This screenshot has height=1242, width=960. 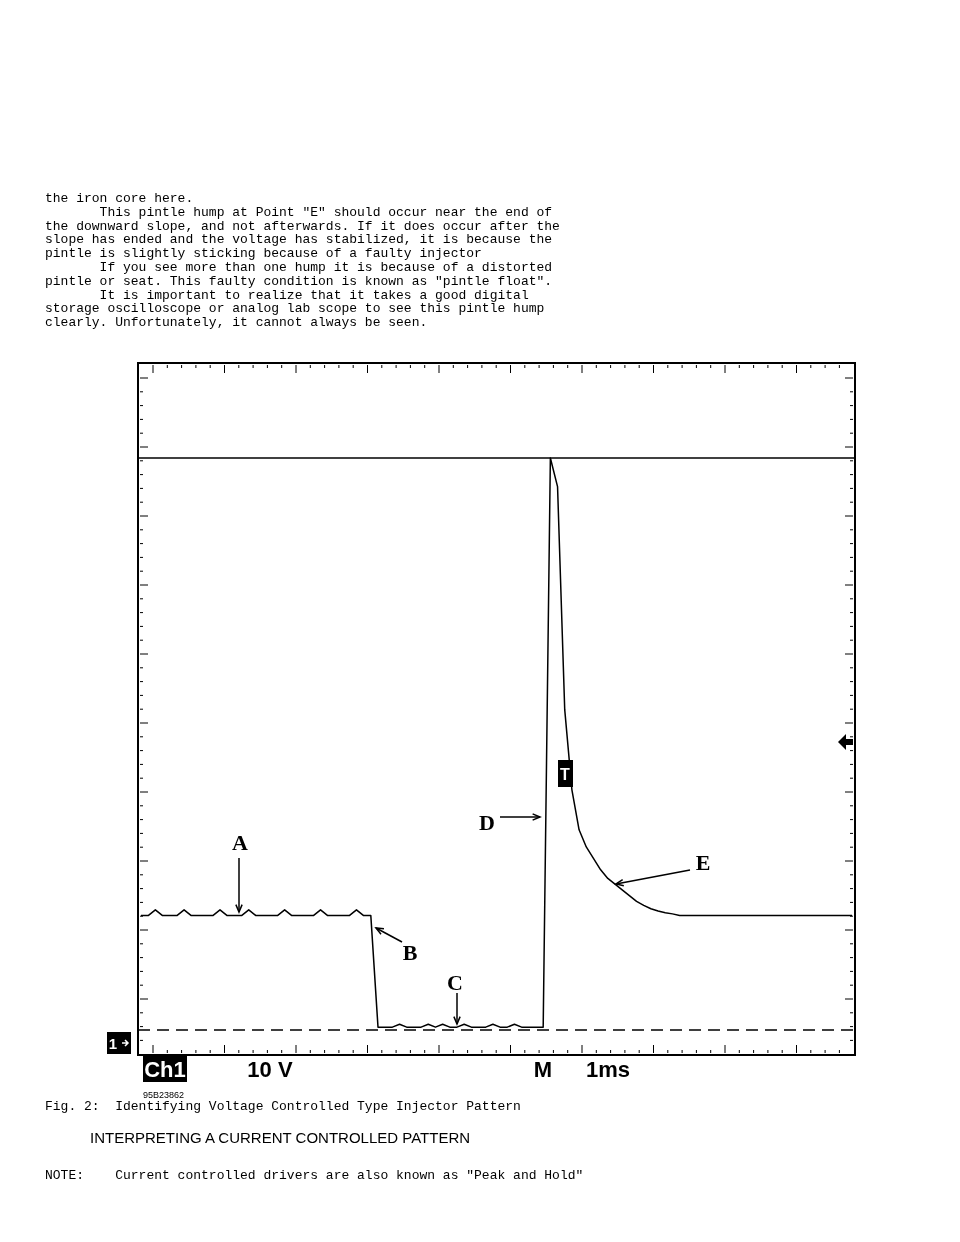 I want to click on text: This pintle hump at Point "E" should occur near the end of, so click(x=299, y=212).